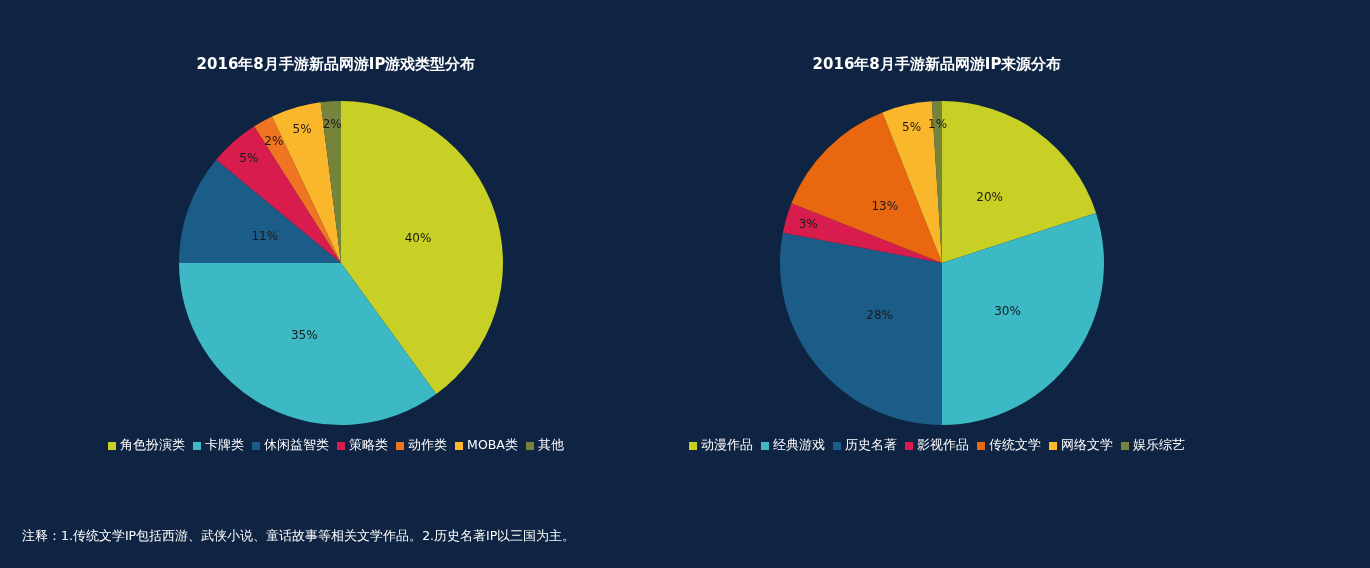  What do you see at coordinates (418, 237) in the screenshot?
I see `data-label: 40%` at bounding box center [418, 237].